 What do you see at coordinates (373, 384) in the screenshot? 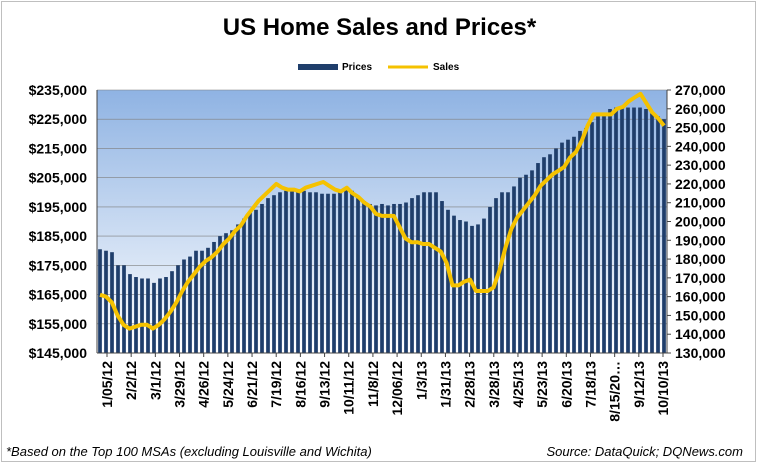
I see `x-tick-label: 11/8/12` at bounding box center [373, 384].